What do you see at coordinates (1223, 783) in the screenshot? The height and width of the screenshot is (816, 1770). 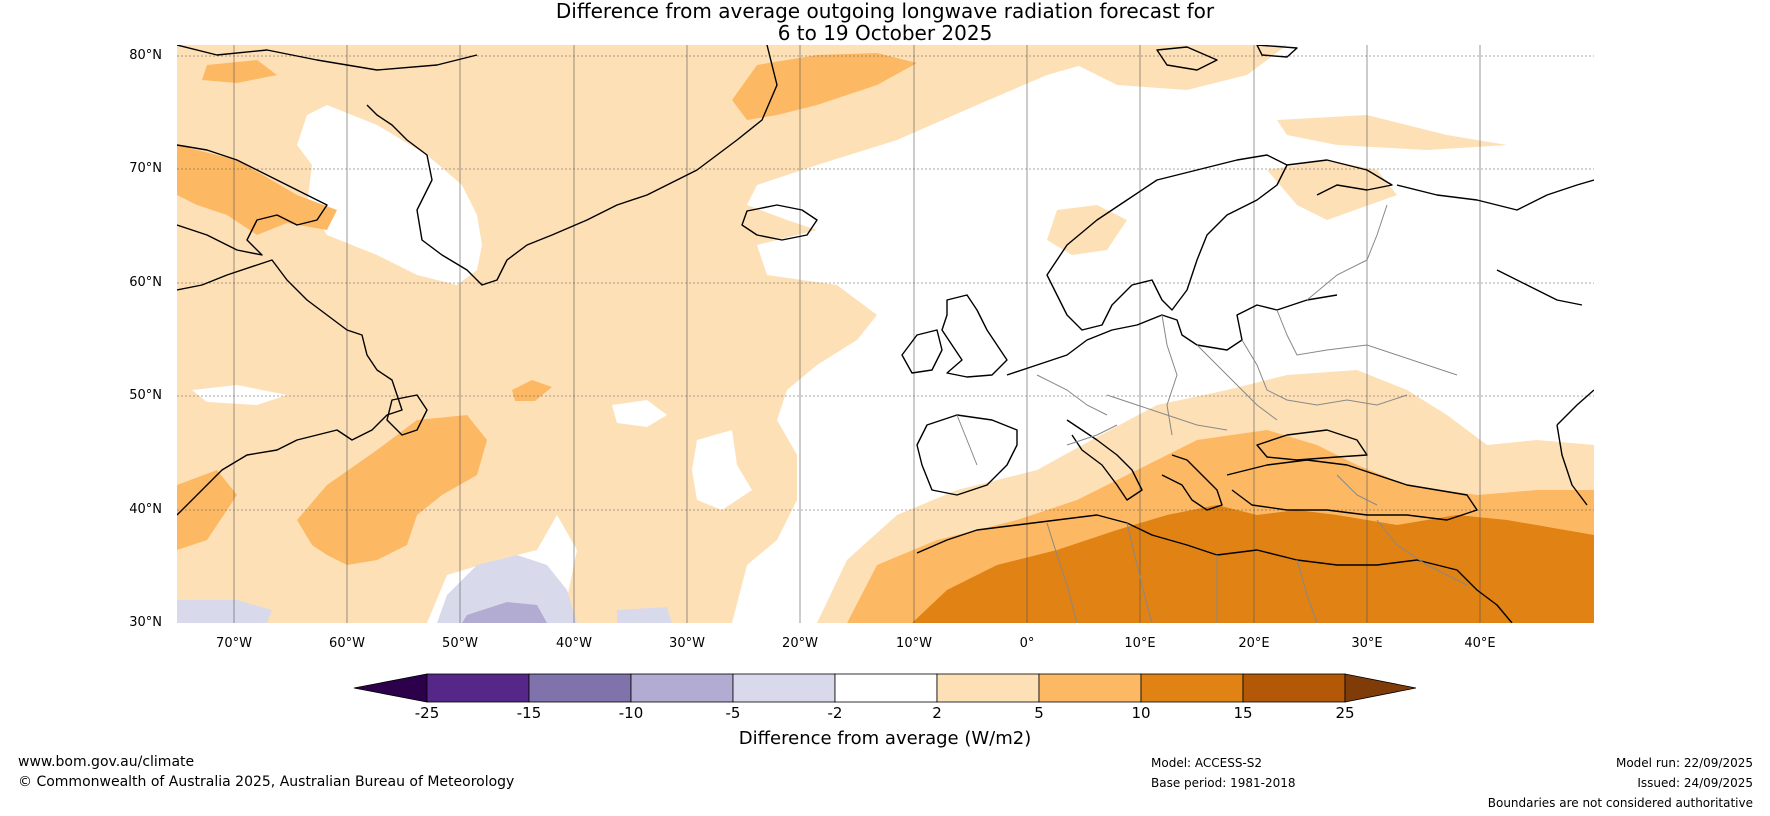 I see `footer-base-period: Base period: 1981-2018` at bounding box center [1223, 783].